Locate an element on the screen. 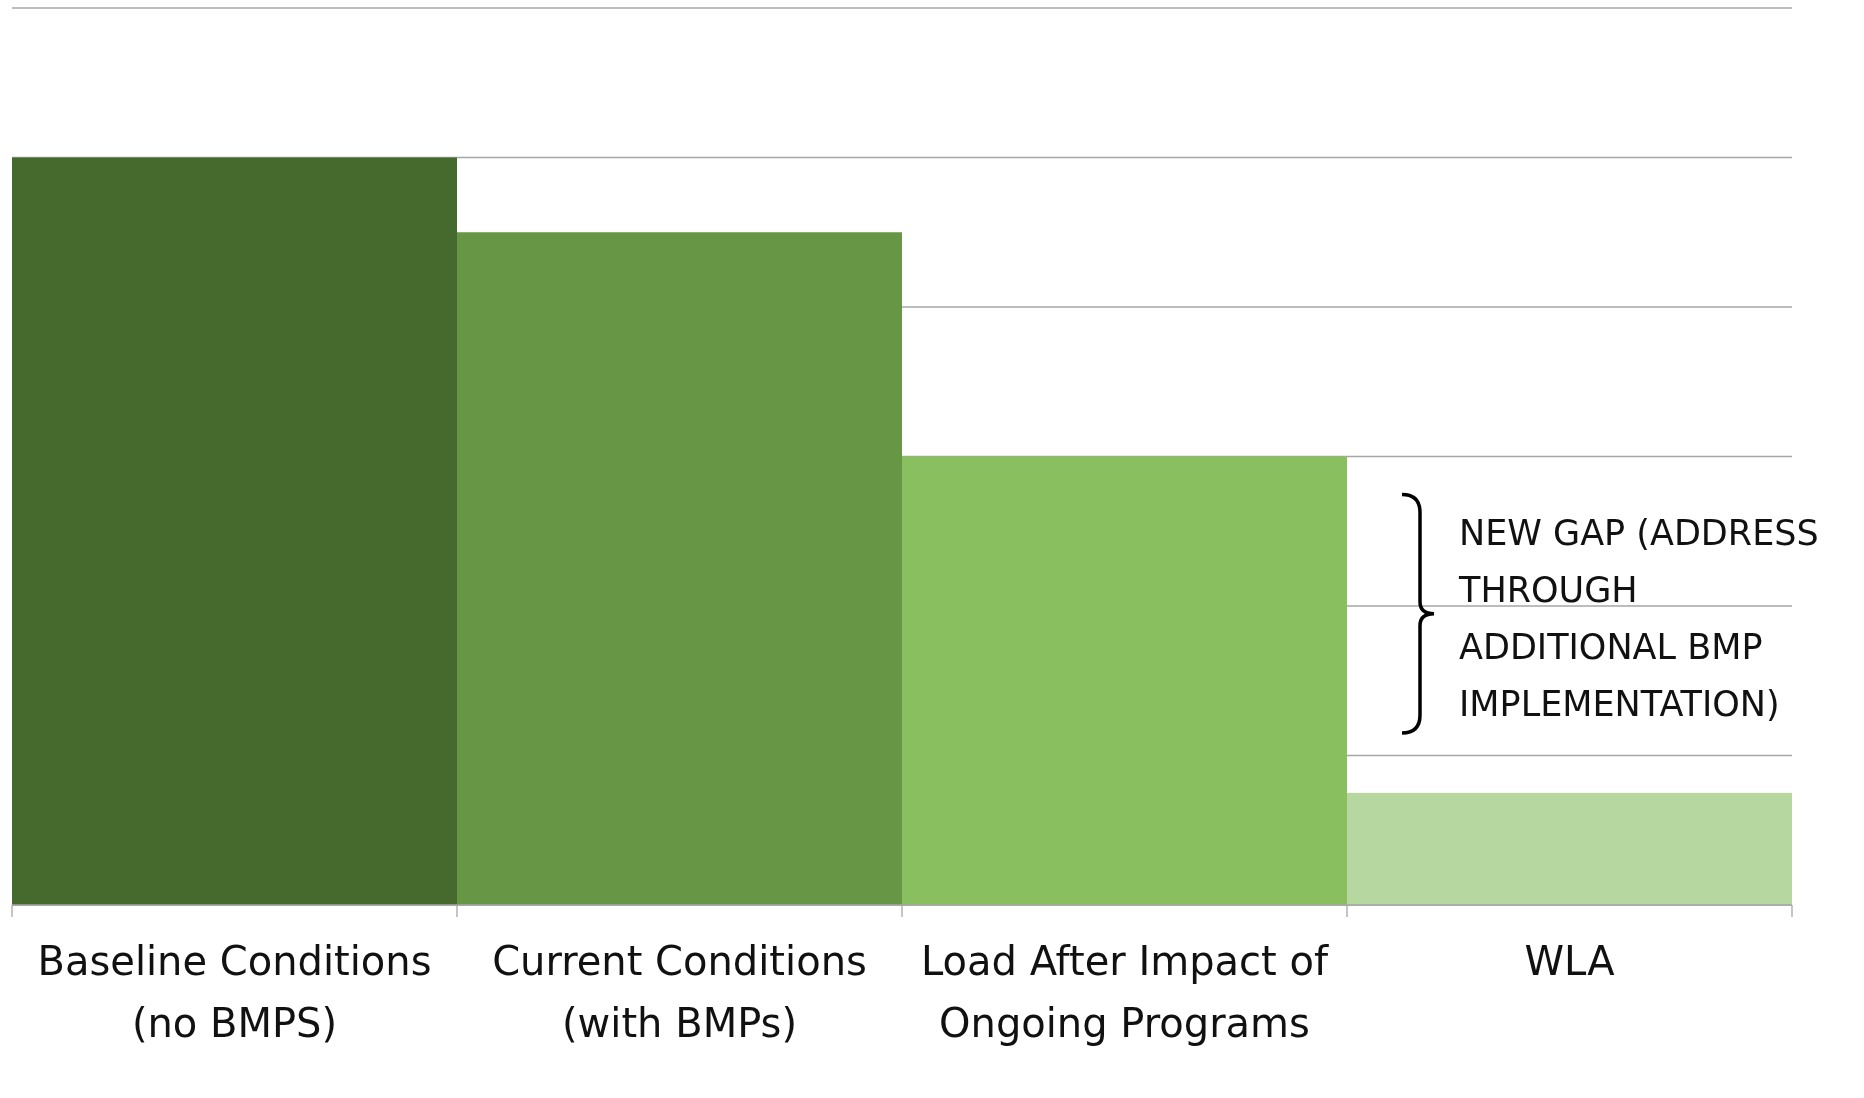  x-tick-label: WLA is located at coordinates (1570, 961).